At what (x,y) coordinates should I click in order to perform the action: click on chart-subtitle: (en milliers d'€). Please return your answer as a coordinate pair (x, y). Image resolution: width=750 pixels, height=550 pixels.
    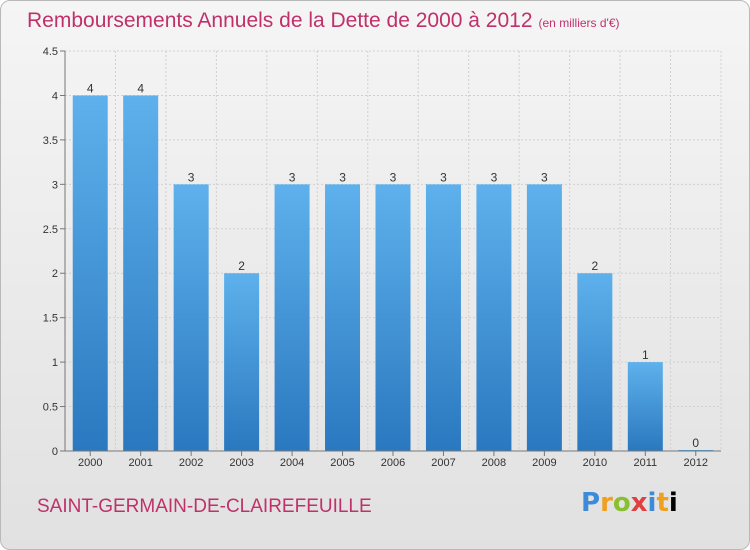
    Looking at the image, I should click on (579, 23).